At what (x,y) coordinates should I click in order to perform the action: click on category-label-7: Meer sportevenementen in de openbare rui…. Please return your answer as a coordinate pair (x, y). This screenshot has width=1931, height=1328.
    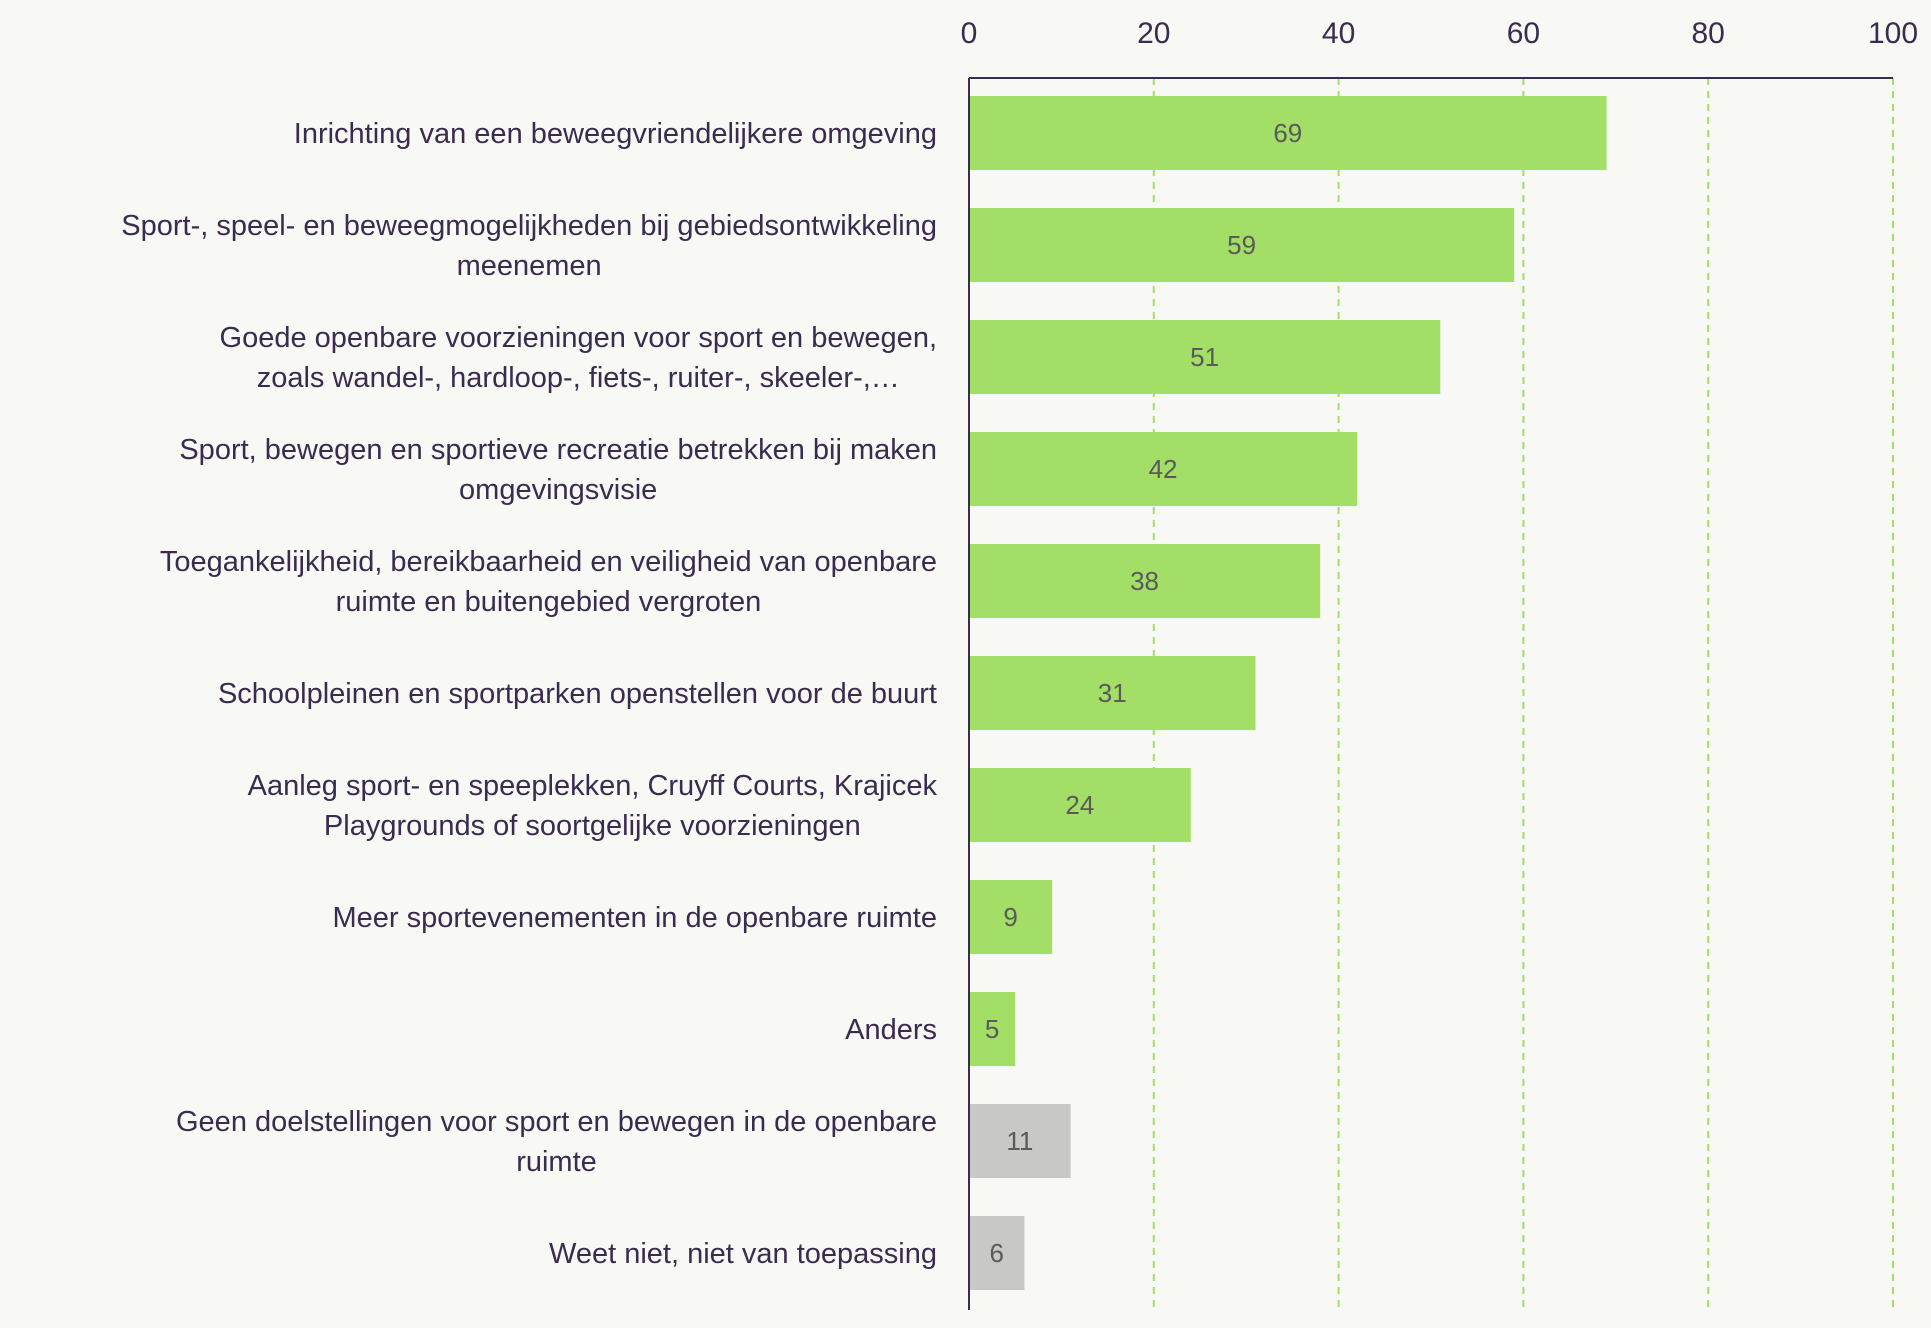
    Looking at the image, I should click on (634, 918).